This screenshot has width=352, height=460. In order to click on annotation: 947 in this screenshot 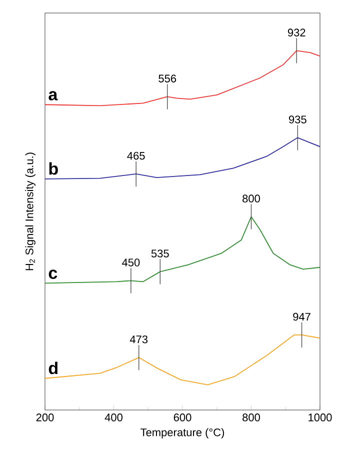, I will do `click(301, 316)`.